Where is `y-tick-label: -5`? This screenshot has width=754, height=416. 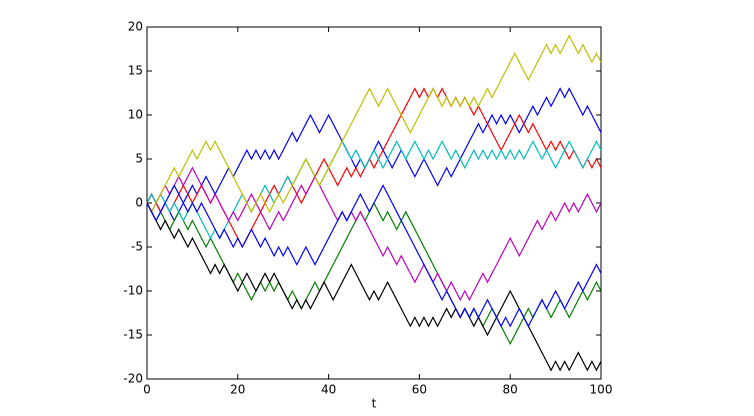 y-tick-label: -5 is located at coordinates (137, 247).